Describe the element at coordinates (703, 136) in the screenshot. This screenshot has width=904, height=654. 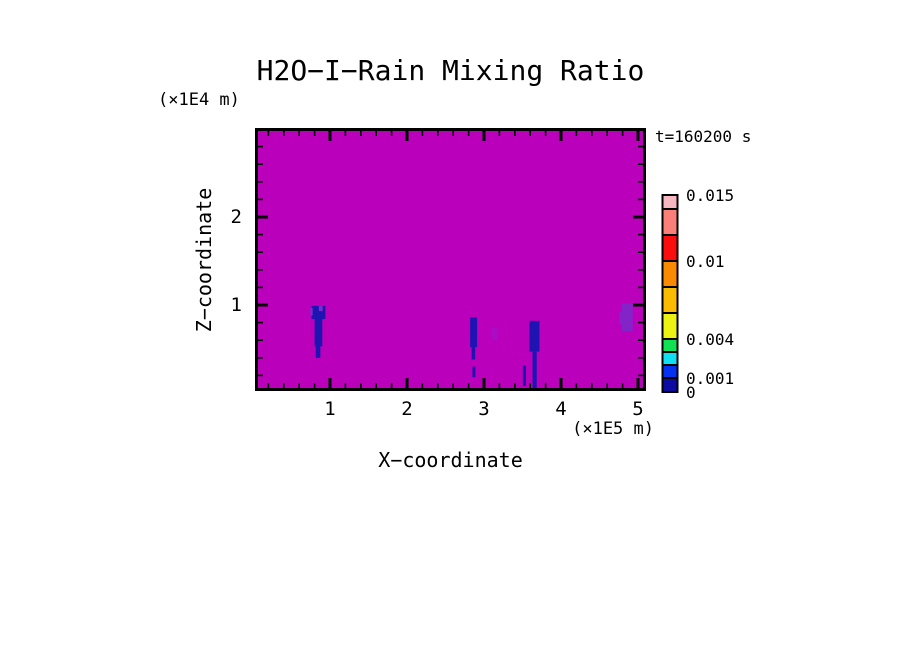
I see `time-annotation: t=160200 s` at that location.